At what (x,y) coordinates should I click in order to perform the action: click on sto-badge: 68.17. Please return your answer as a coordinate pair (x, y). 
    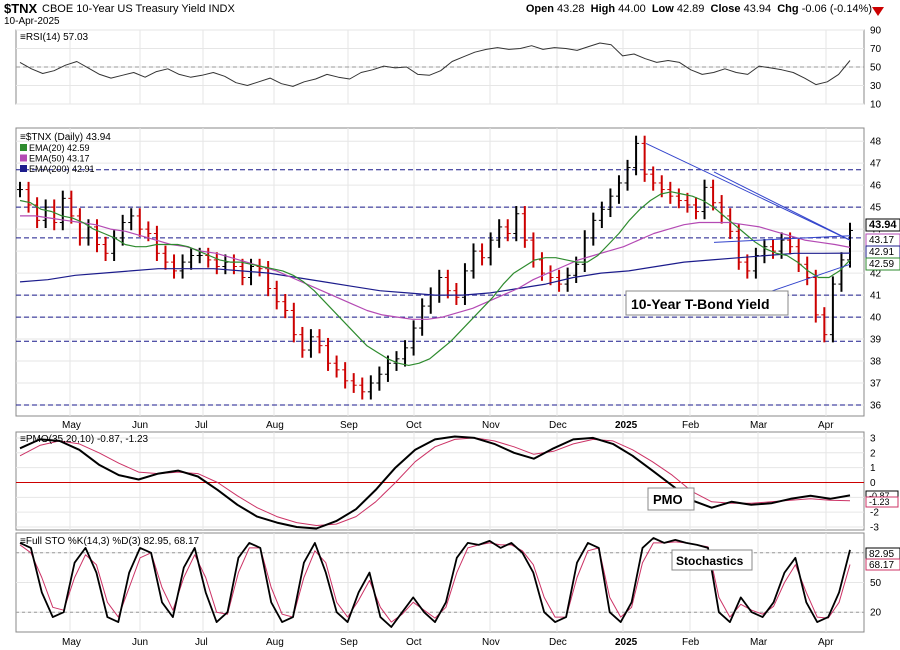
    Looking at the image, I should click on (881, 565).